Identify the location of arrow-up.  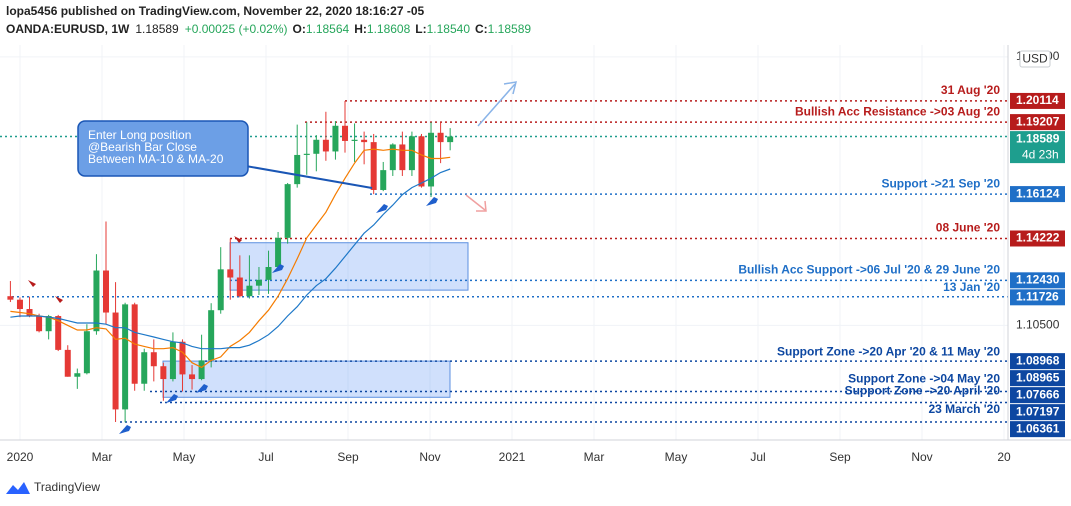
(496, 105).